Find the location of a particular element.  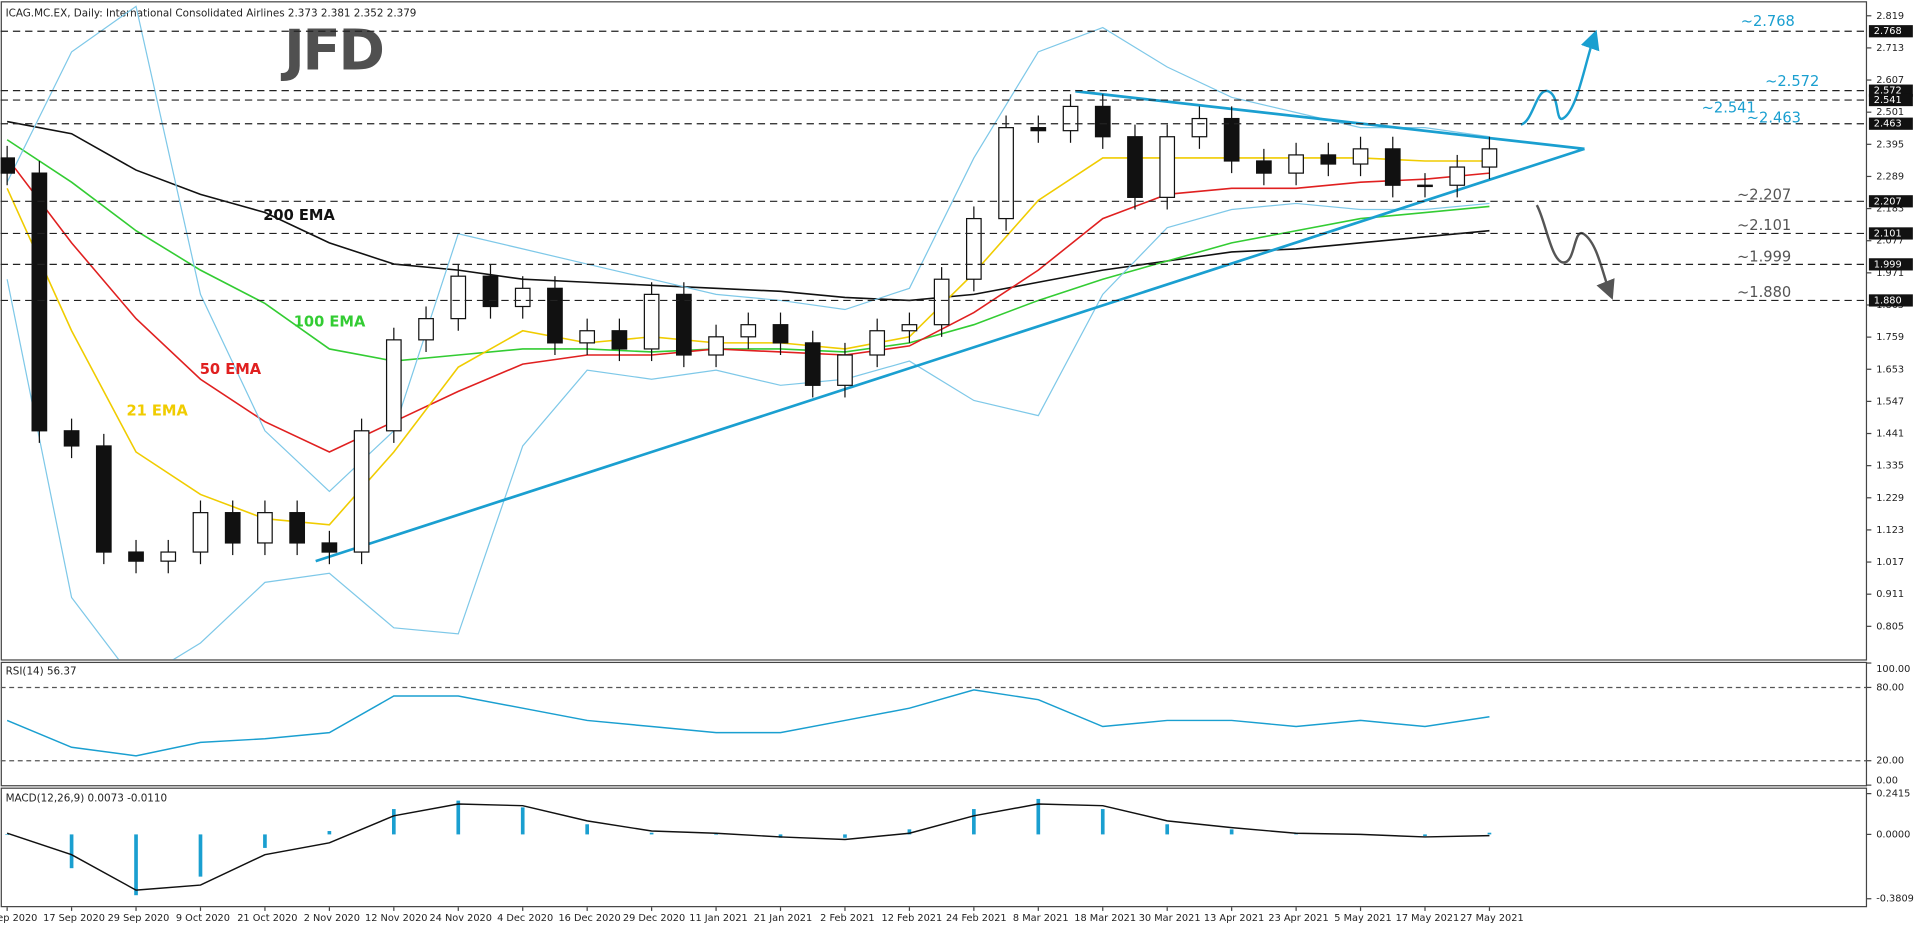

x-tick-label: 18 Mar 2021 is located at coordinates (1105, 918).